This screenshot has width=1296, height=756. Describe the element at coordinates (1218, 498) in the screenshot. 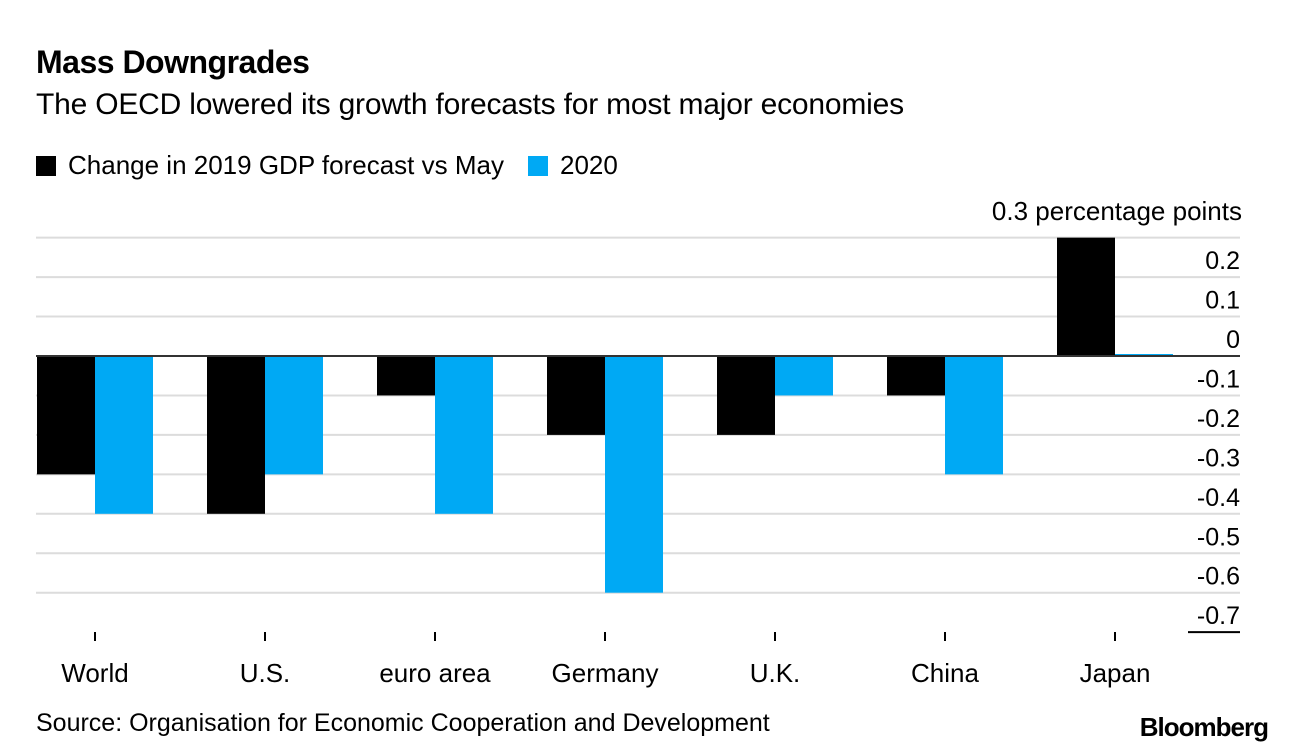

I see `y-tick-label: -0.4` at that location.